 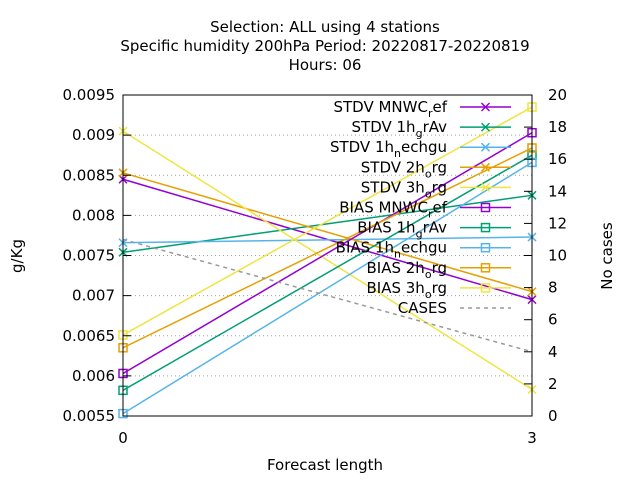 What do you see at coordinates (89, 256) in the screenshot?
I see `y-tick-label: 0.0075` at bounding box center [89, 256].